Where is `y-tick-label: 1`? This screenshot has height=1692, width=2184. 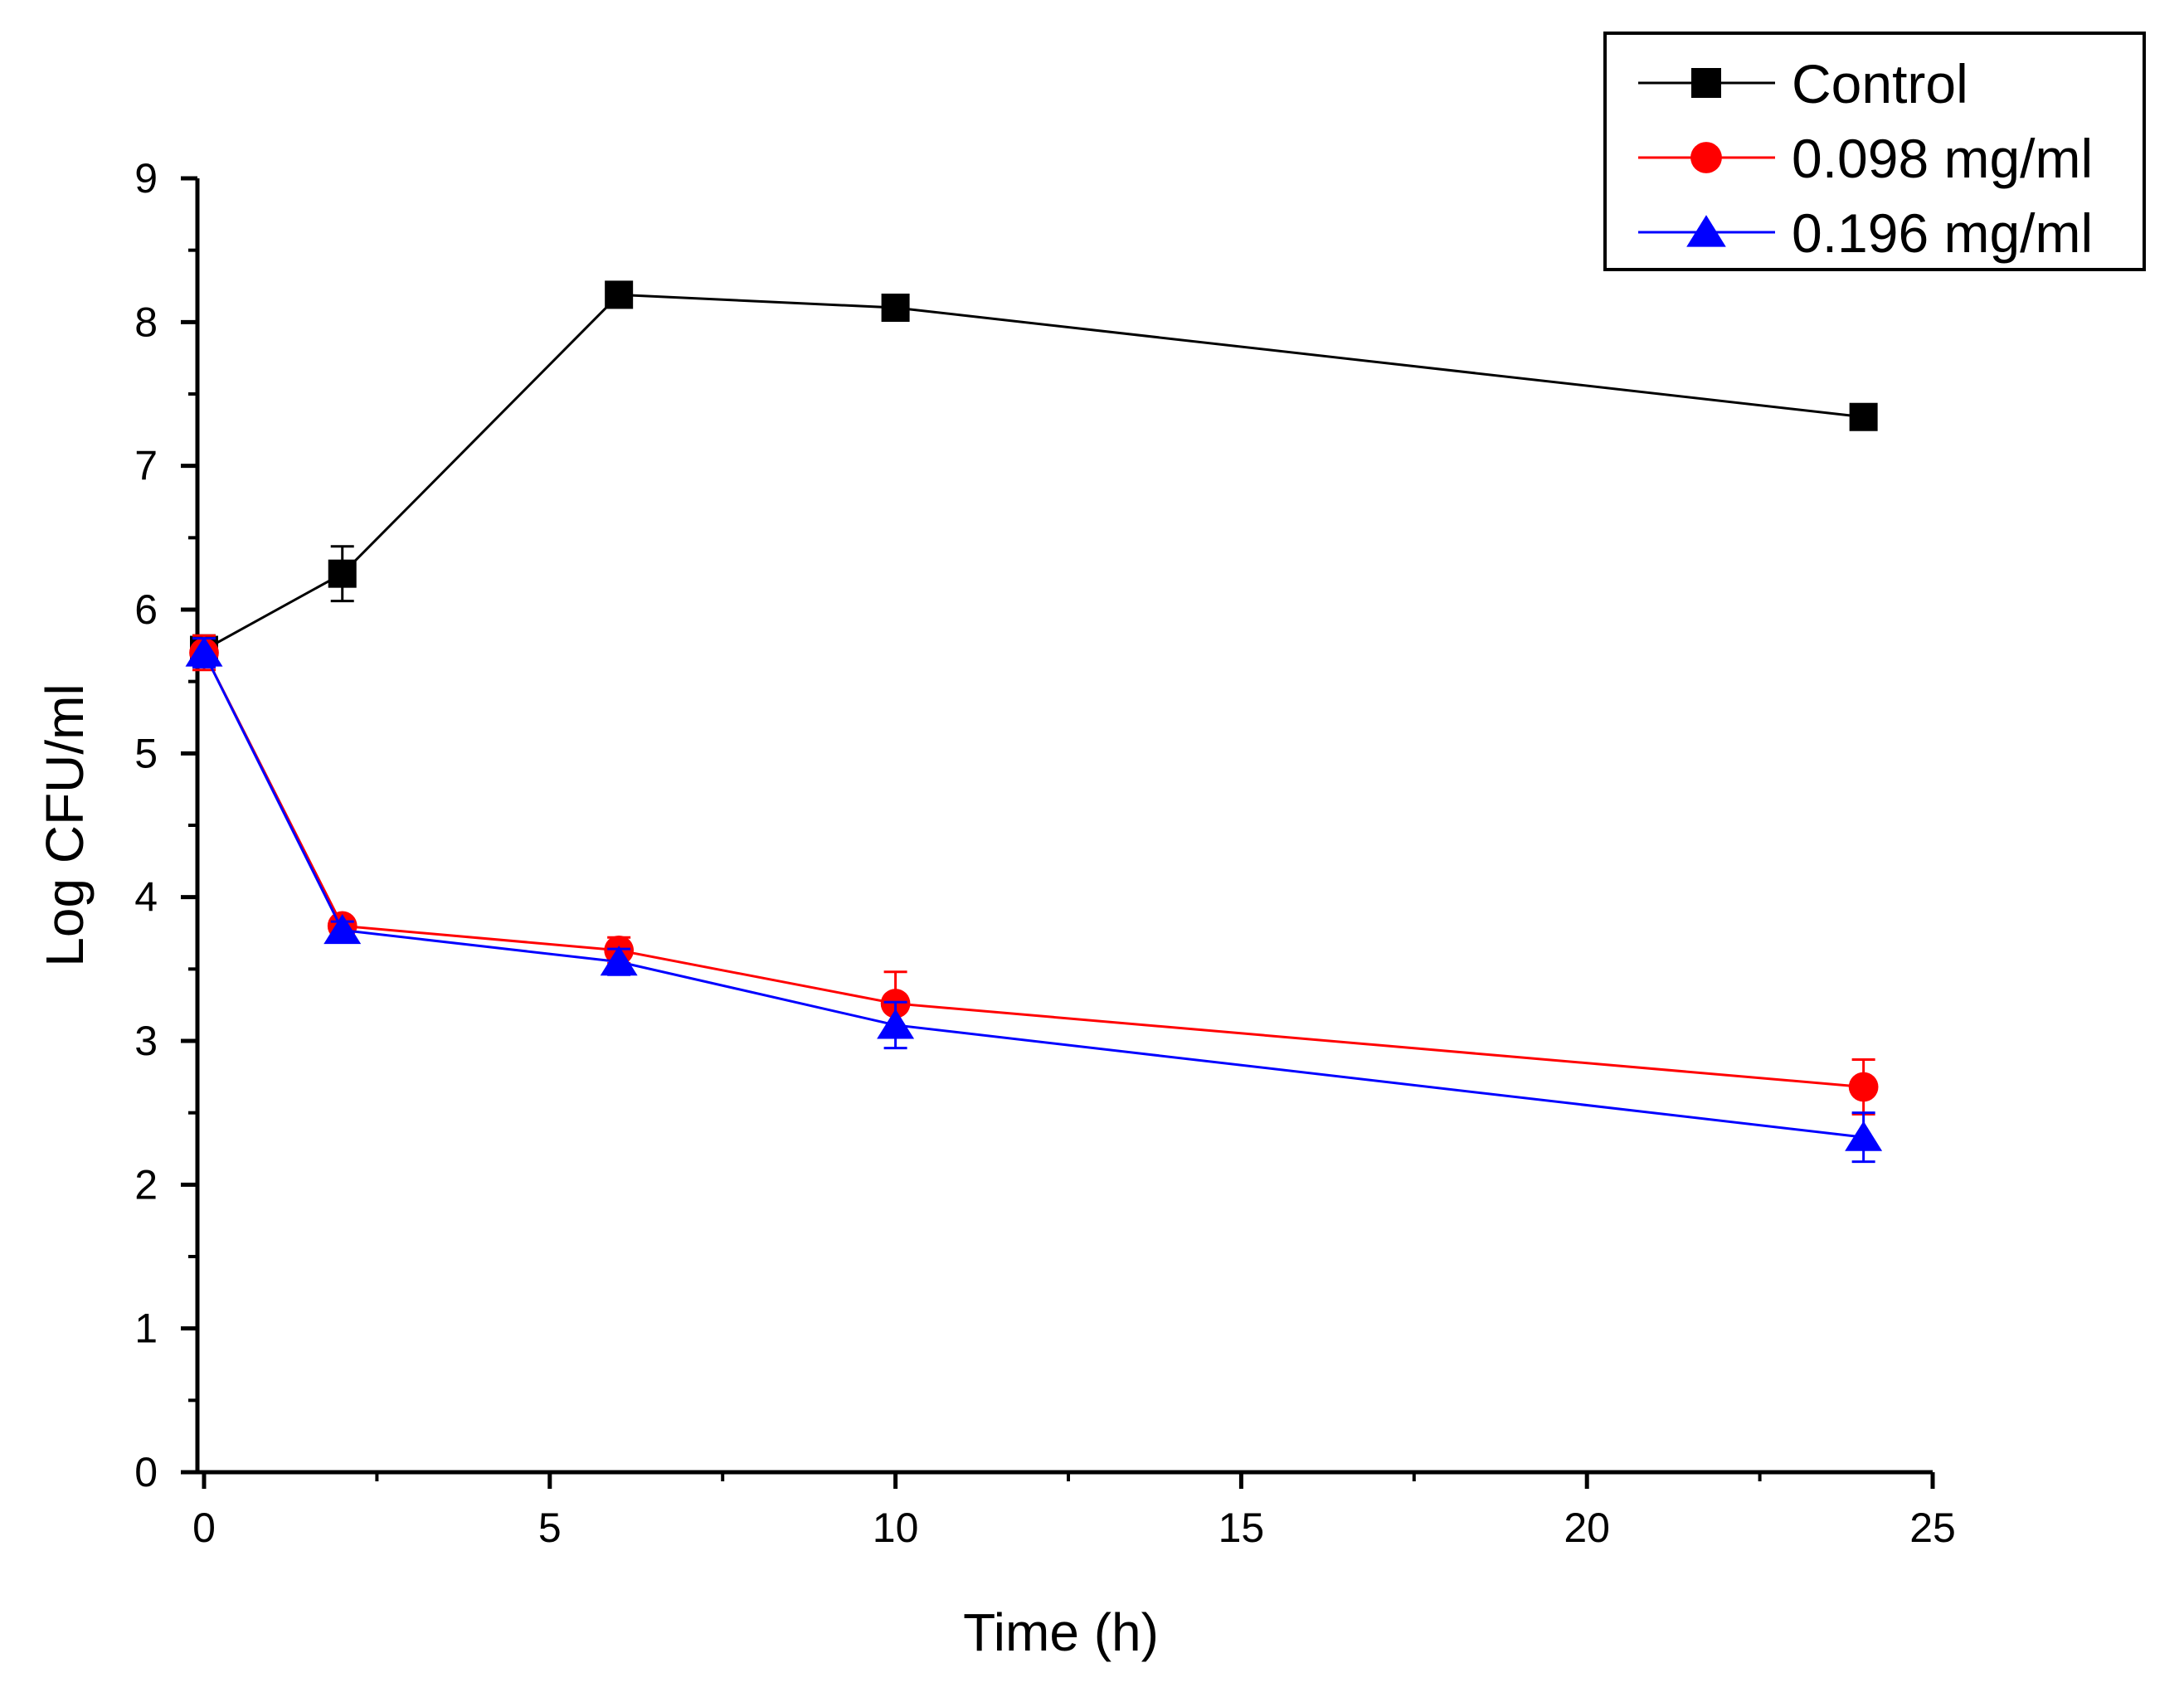 y-tick-label: 1 is located at coordinates (146, 1328).